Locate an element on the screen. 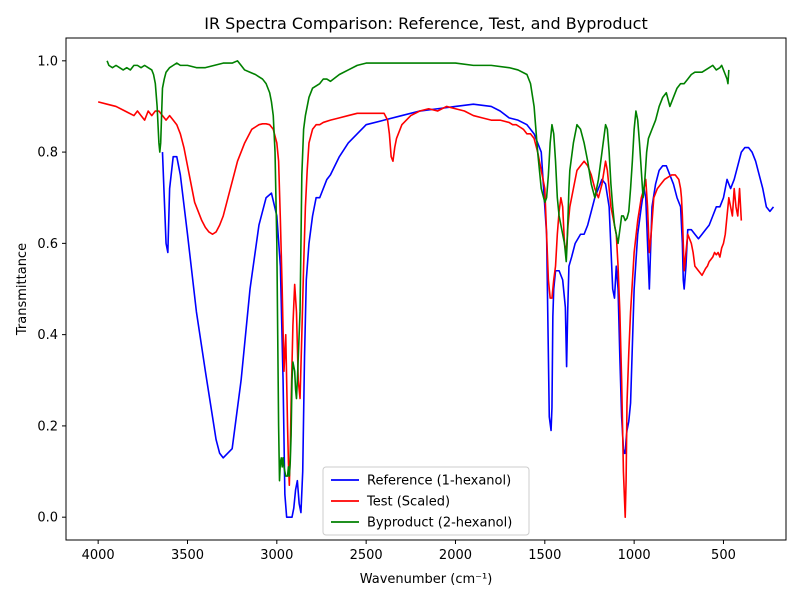  x-tick-label: 4000 is located at coordinates (98, 555).